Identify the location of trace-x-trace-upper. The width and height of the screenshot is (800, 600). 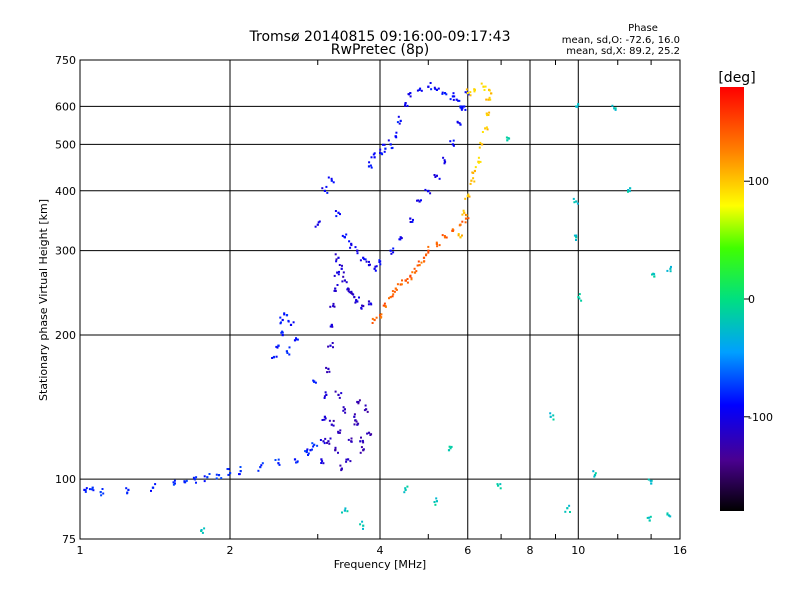
(475, 160).